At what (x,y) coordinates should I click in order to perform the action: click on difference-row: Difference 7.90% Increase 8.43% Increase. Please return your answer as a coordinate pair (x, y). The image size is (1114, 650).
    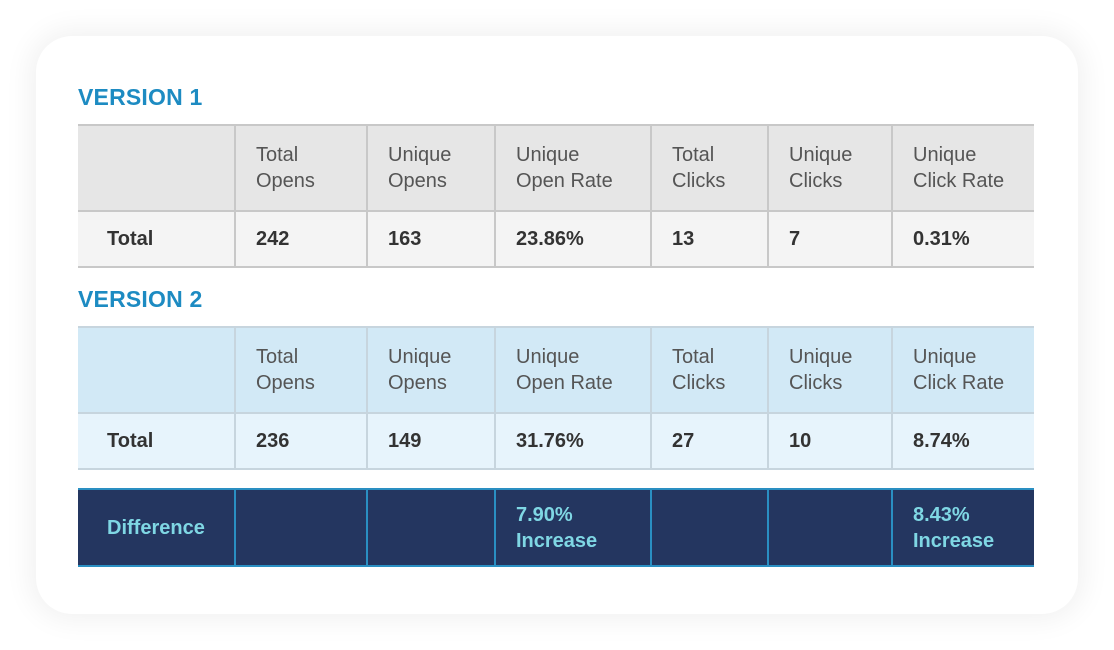
    Looking at the image, I should click on (556, 527).